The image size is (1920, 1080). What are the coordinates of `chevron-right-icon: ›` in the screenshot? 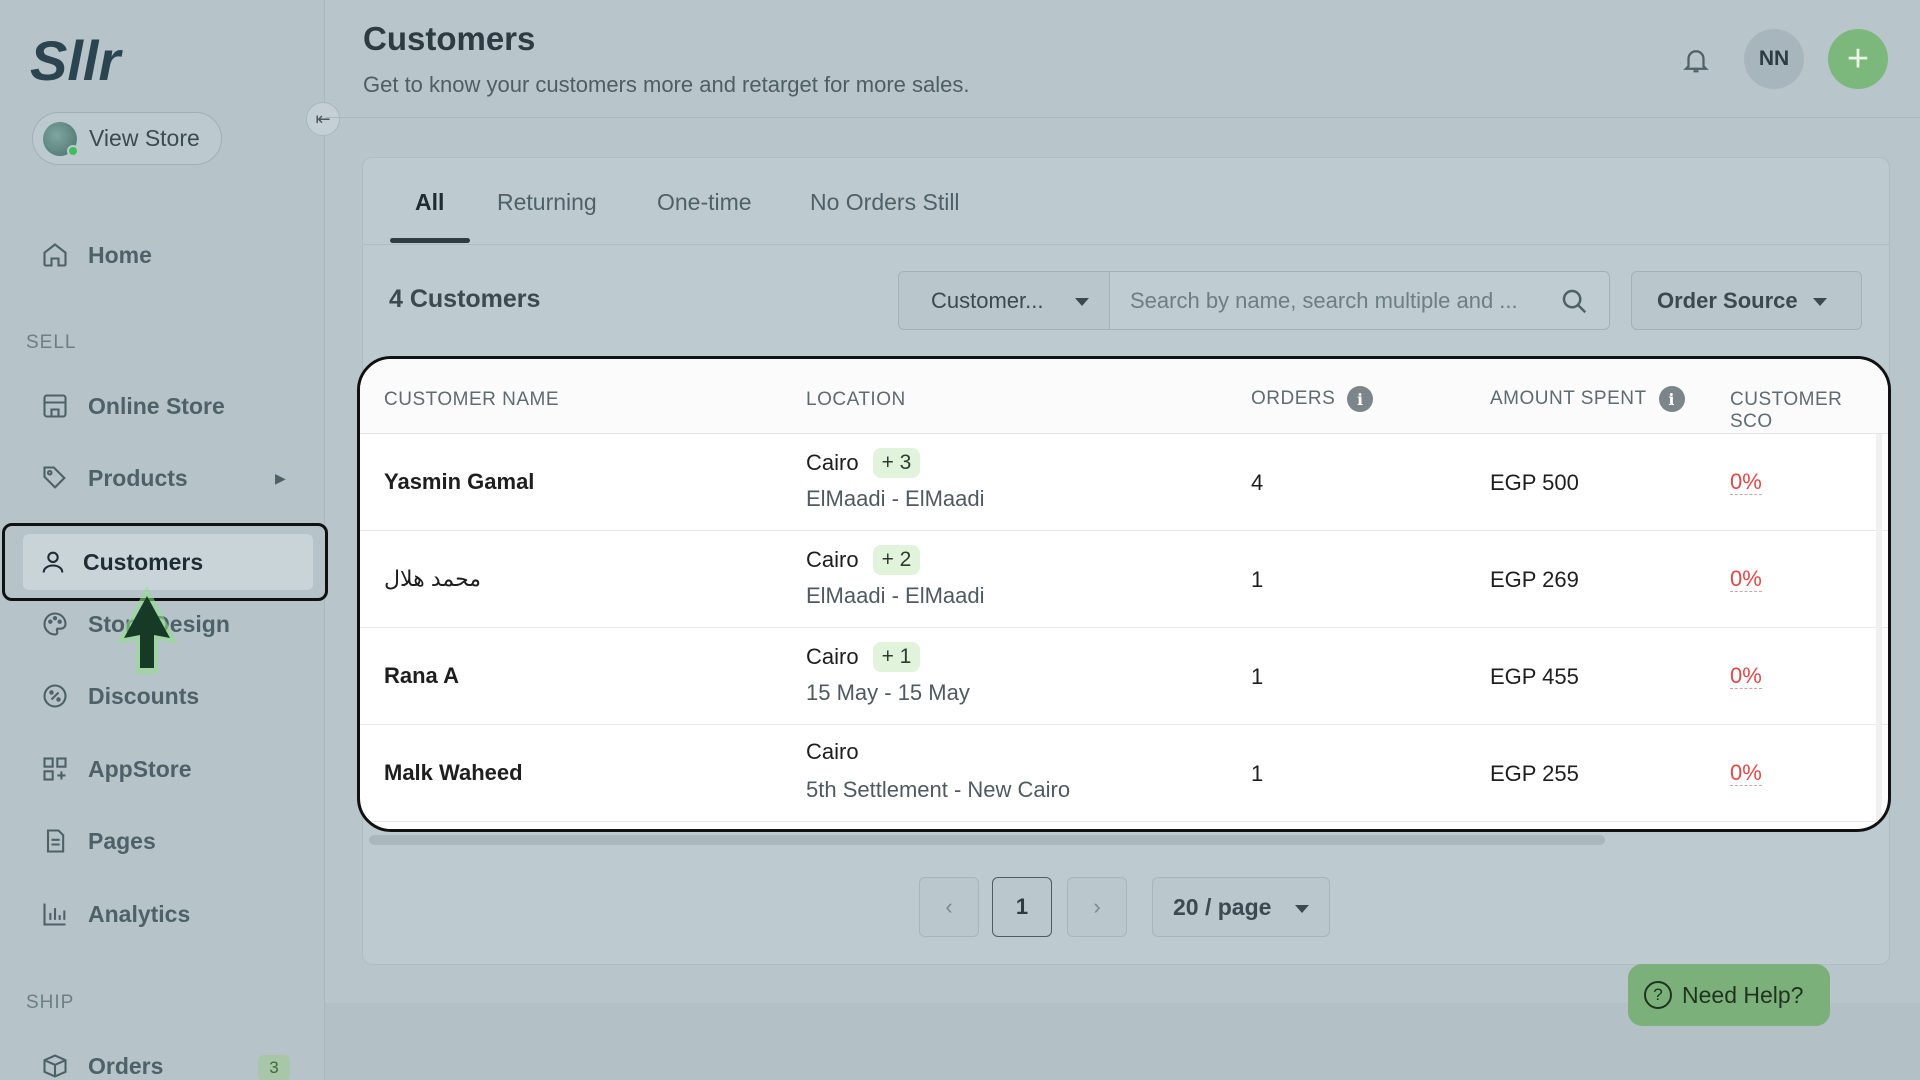 It's located at (1097, 906).